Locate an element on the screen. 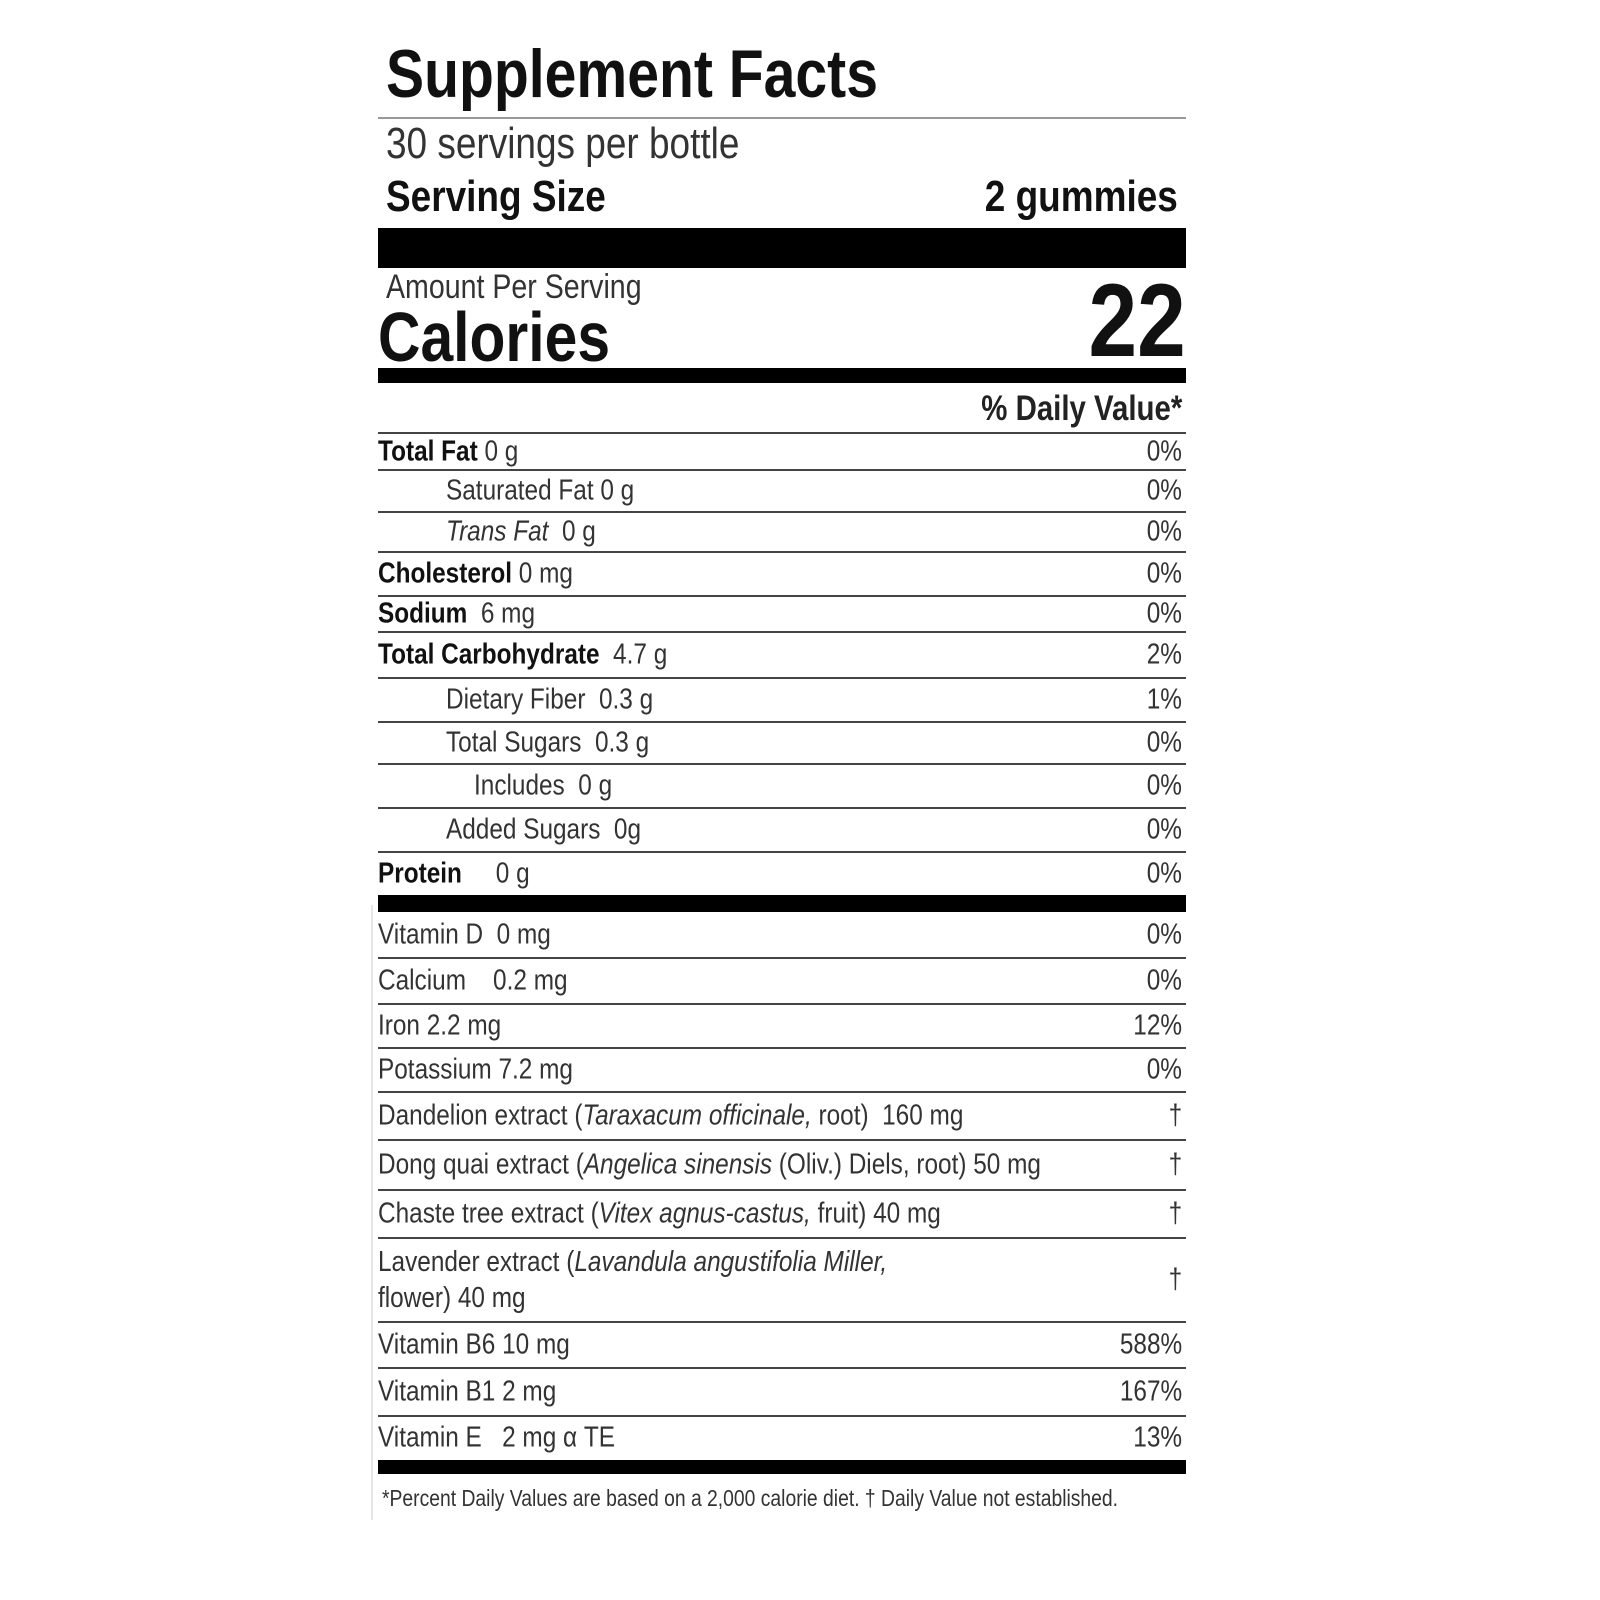 The image size is (1600, 1600). calories-label: Calories is located at coordinates (494, 337).